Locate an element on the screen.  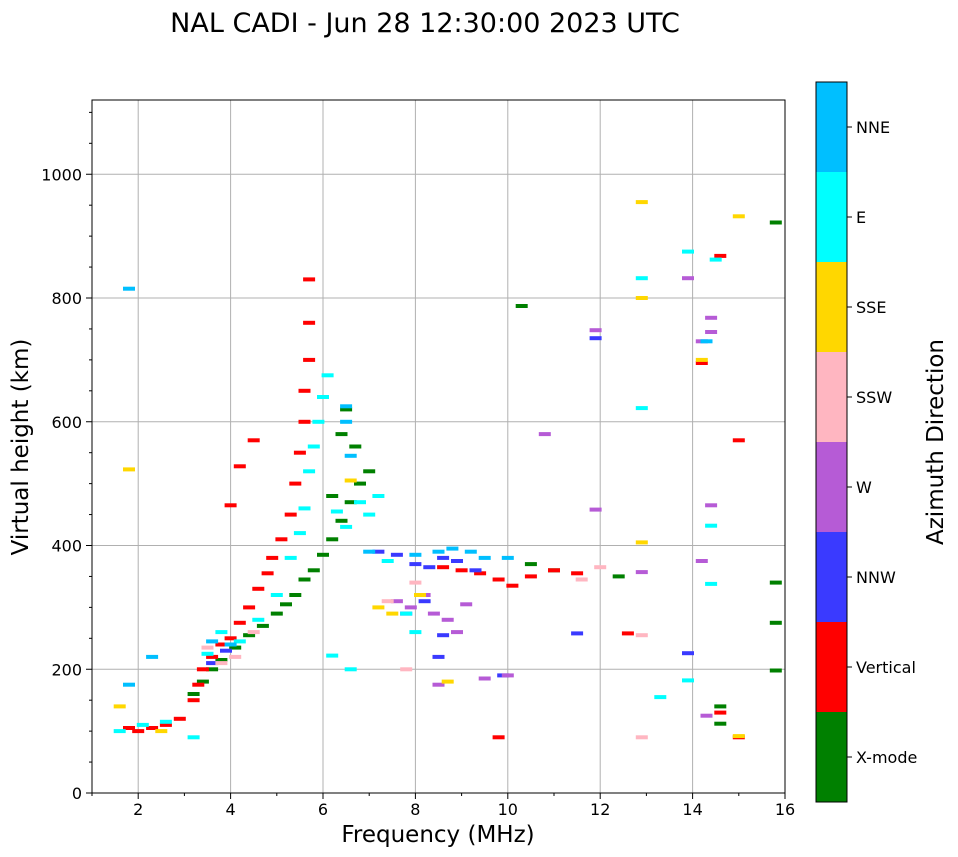
x-tick-label: 6 is located at coordinates (323, 809).